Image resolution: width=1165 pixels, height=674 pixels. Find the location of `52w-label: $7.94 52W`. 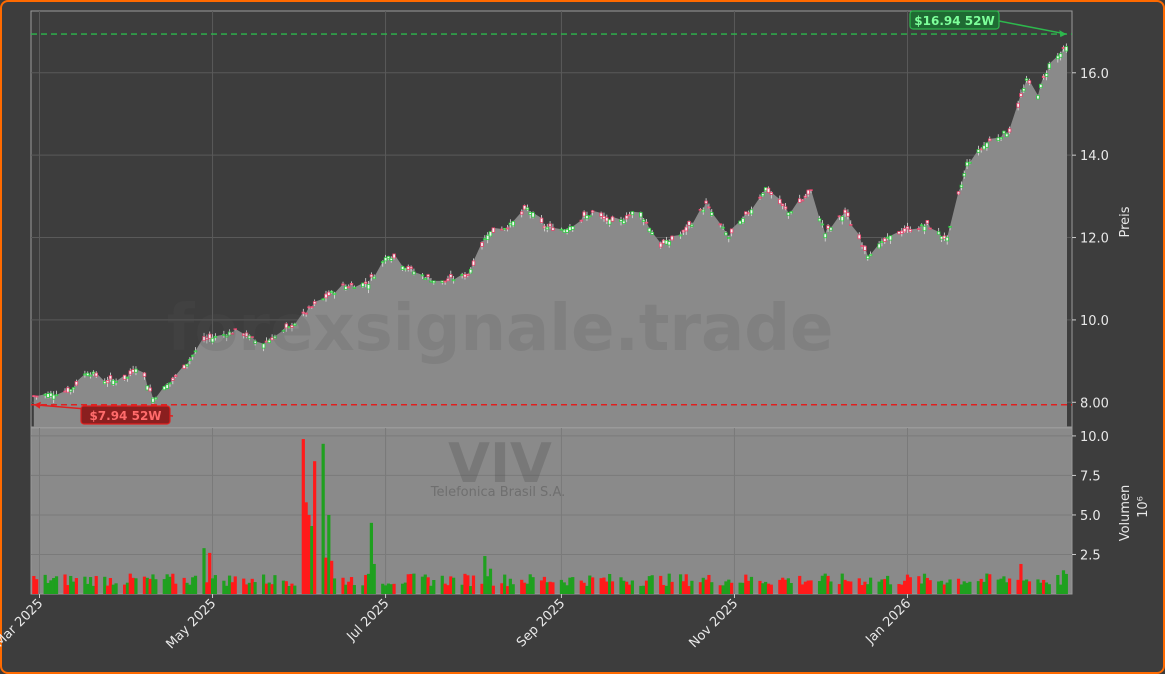

52w-label: $7.94 52W is located at coordinates (125, 416).